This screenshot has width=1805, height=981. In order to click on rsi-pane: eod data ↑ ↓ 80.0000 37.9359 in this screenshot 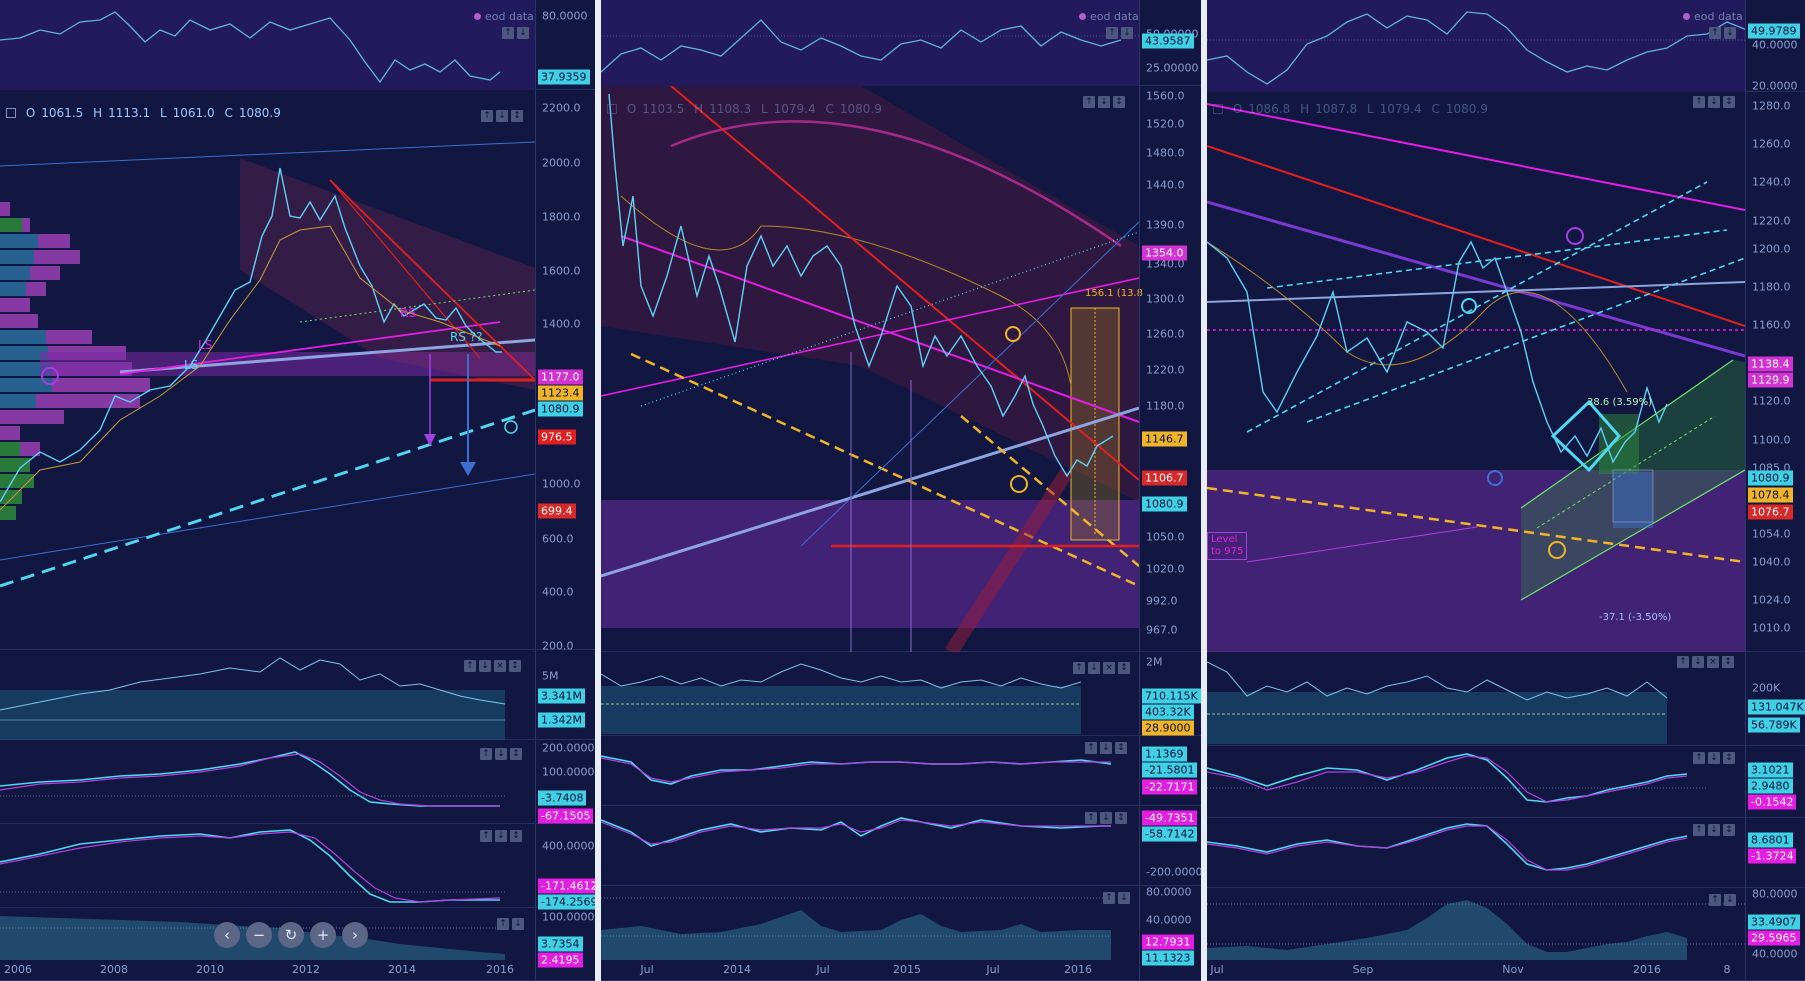, I will do `click(297, 45)`.